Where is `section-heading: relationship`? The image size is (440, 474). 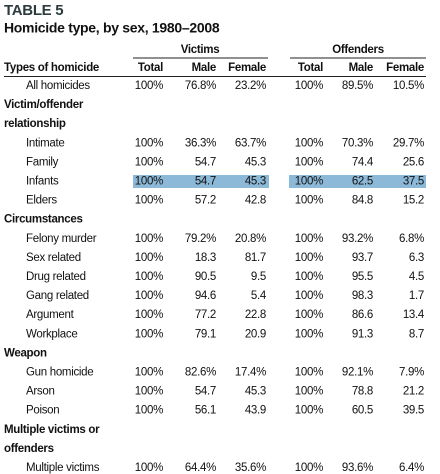 section-heading: relationship is located at coordinates (35, 124).